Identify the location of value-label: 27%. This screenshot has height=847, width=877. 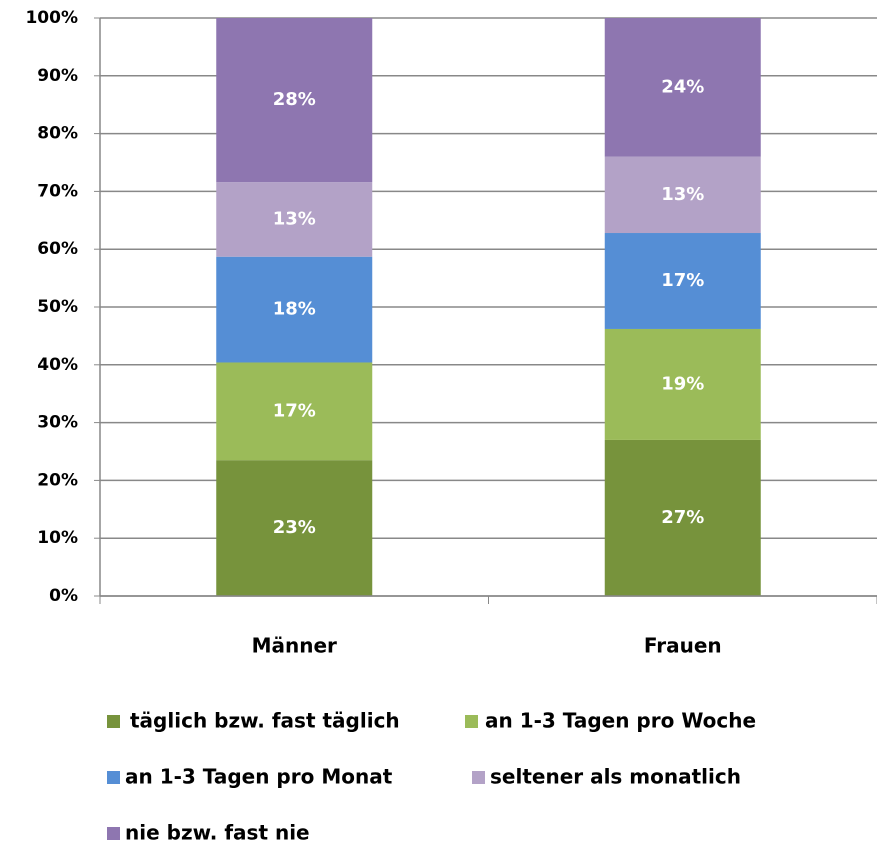
(682, 517).